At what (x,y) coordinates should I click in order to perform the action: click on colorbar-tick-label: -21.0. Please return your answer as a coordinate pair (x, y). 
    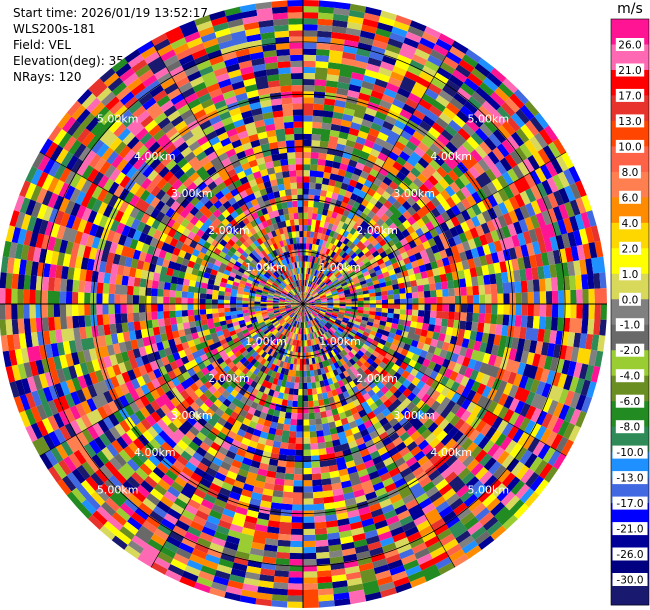
    Looking at the image, I should click on (629, 530).